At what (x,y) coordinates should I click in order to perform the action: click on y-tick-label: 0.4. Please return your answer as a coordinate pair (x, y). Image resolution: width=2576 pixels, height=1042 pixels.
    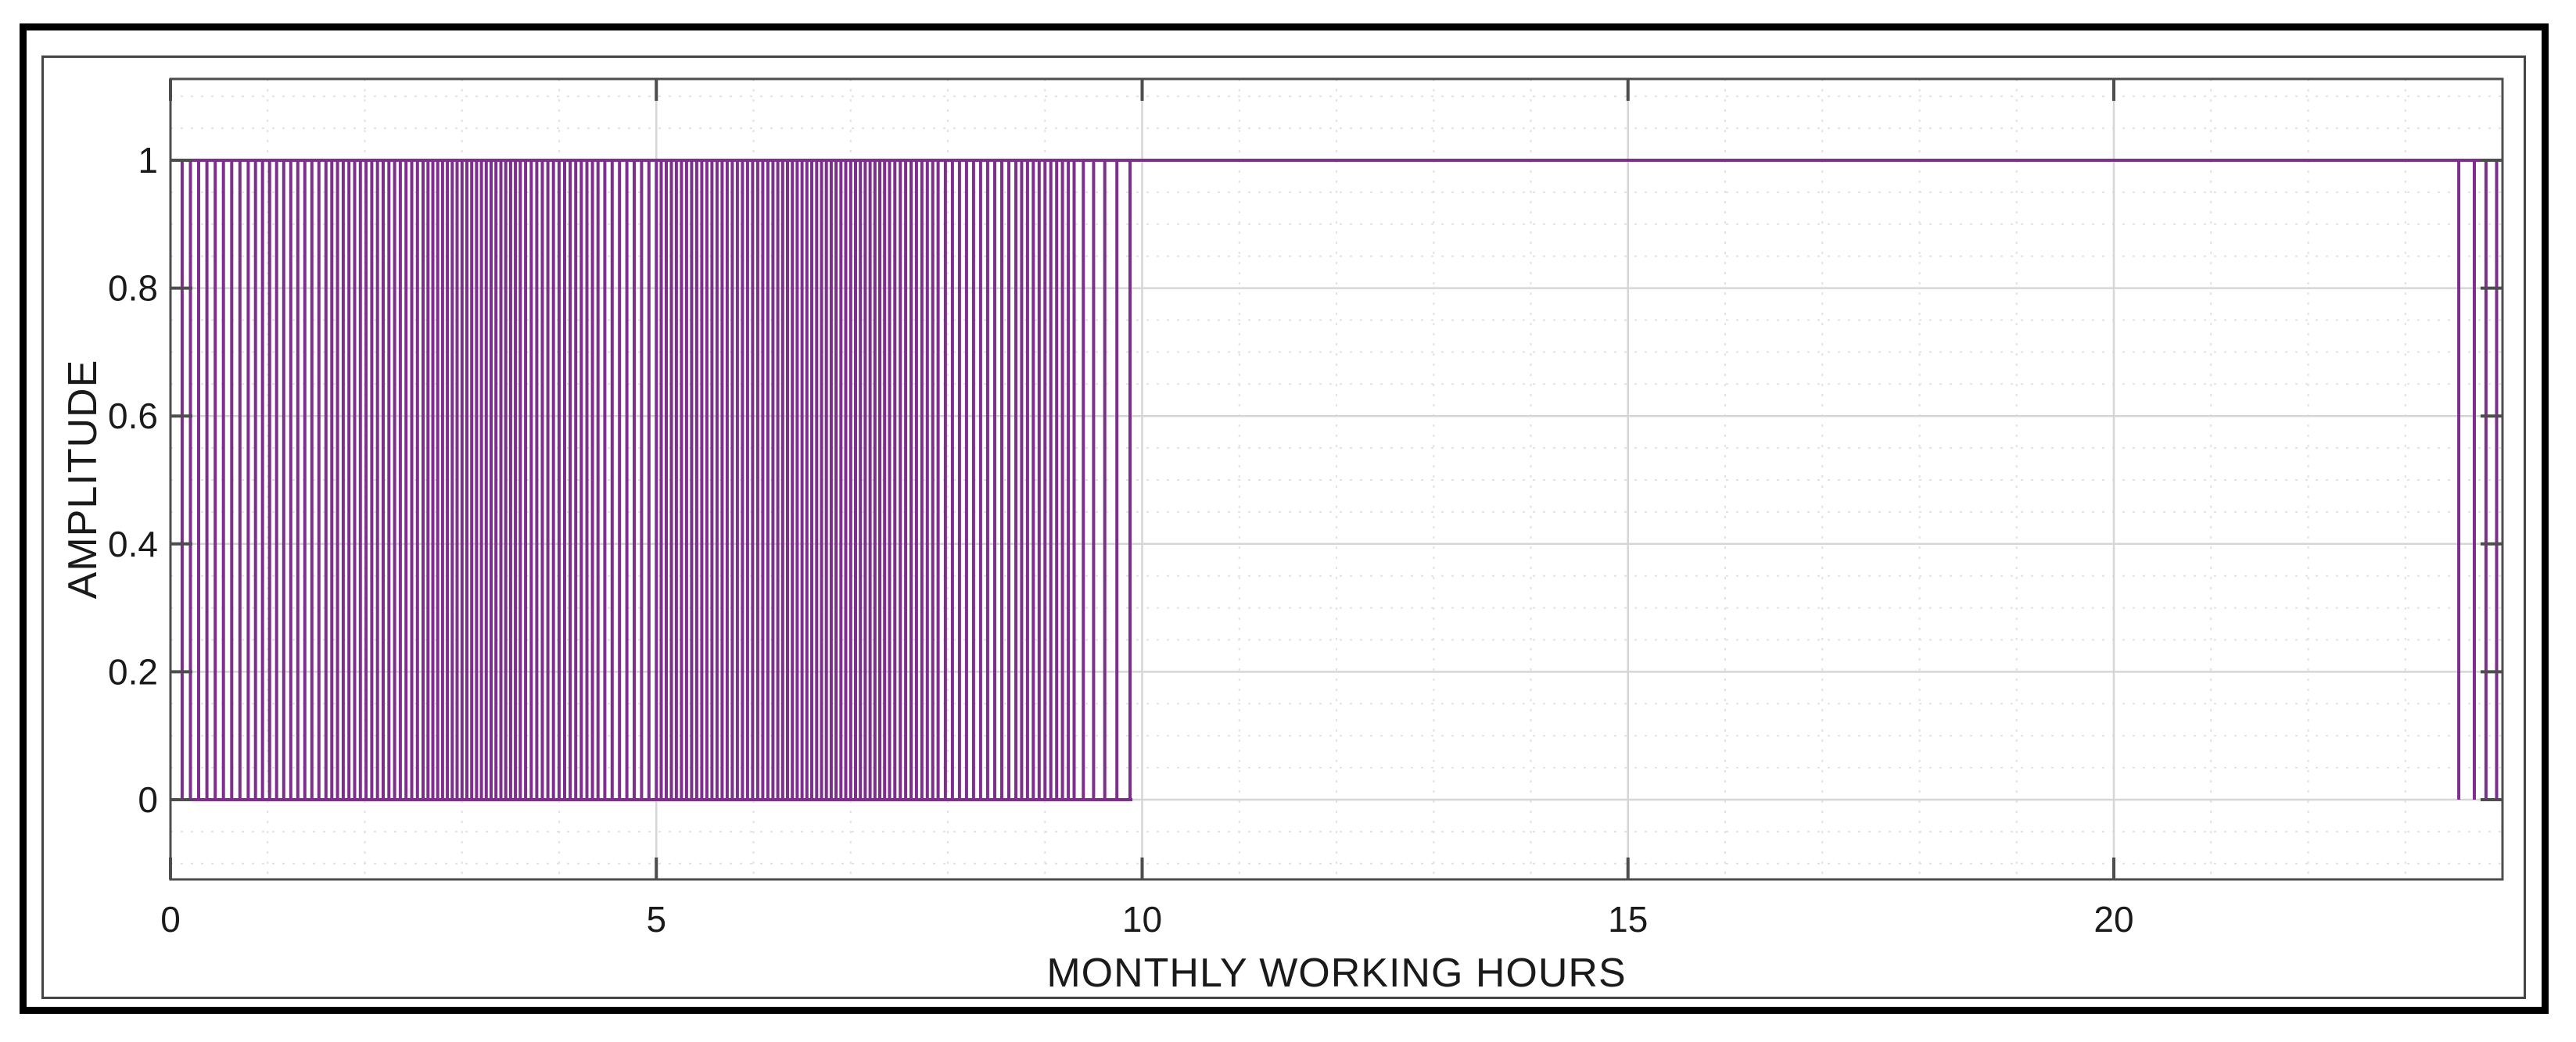
    Looking at the image, I should click on (133, 544).